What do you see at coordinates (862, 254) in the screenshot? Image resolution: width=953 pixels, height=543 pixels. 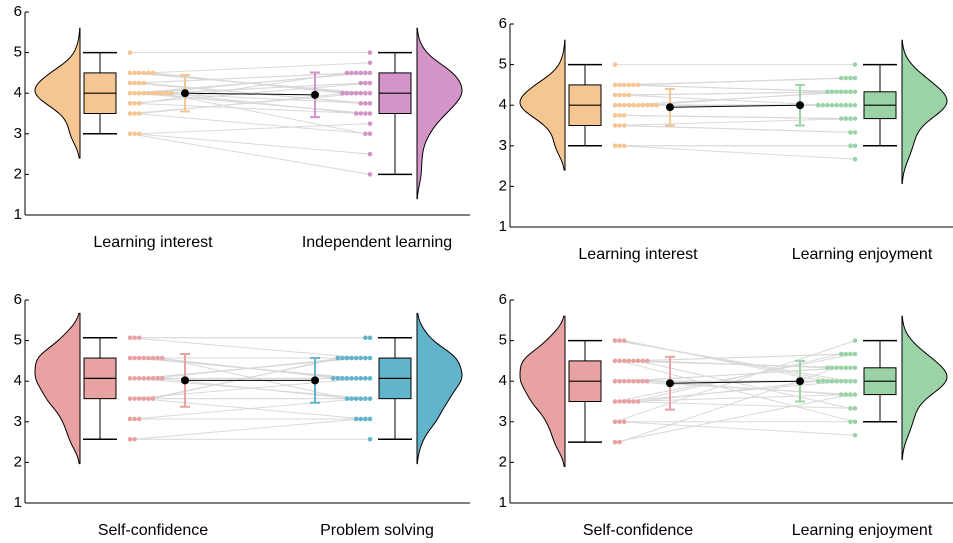 I see `x-tick-label: Learning enjoyment` at bounding box center [862, 254].